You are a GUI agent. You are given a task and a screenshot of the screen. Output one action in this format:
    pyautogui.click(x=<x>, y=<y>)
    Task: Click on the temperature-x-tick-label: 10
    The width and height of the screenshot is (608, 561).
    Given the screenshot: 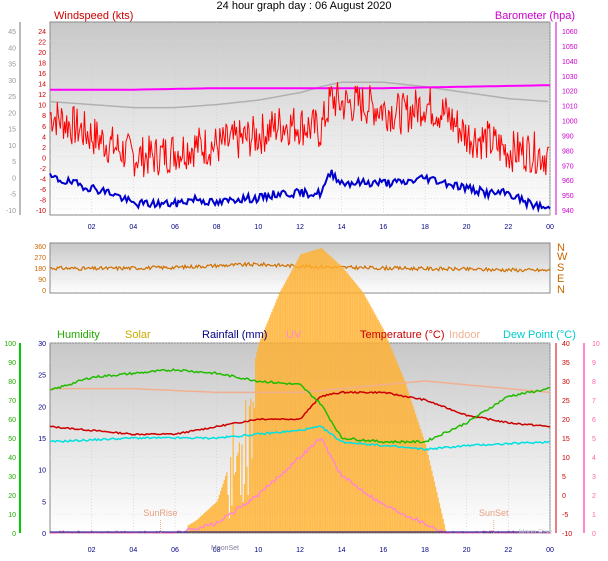 What is the action you would take?
    pyautogui.click(x=258, y=550)
    